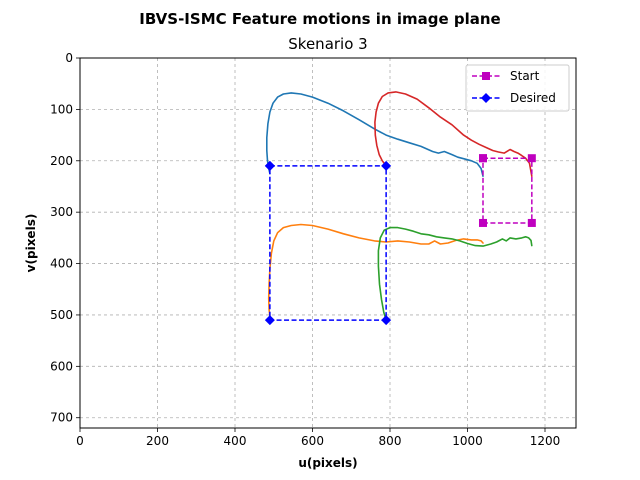  Describe the element at coordinates (80, 441) in the screenshot. I see `x-tick-label: 0` at that location.